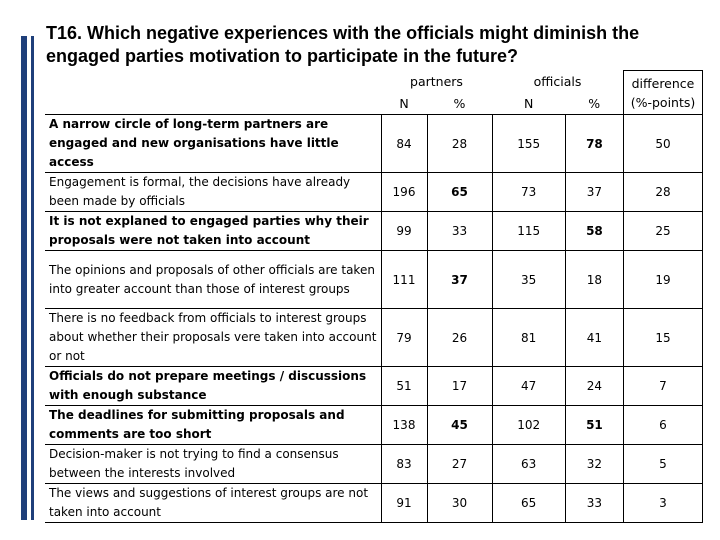 The width and height of the screenshot is (720, 540). What do you see at coordinates (528, 231) in the screenshot?
I see `cell: 115` at bounding box center [528, 231].